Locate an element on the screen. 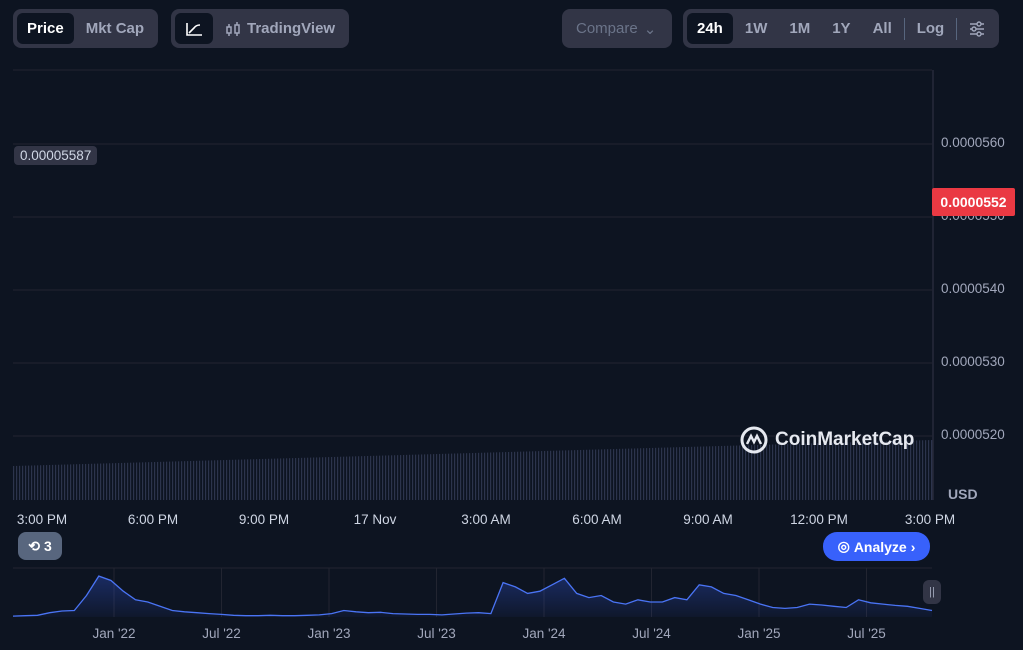 The image size is (1023, 650). history-button: ⟲ 3 is located at coordinates (40, 546).